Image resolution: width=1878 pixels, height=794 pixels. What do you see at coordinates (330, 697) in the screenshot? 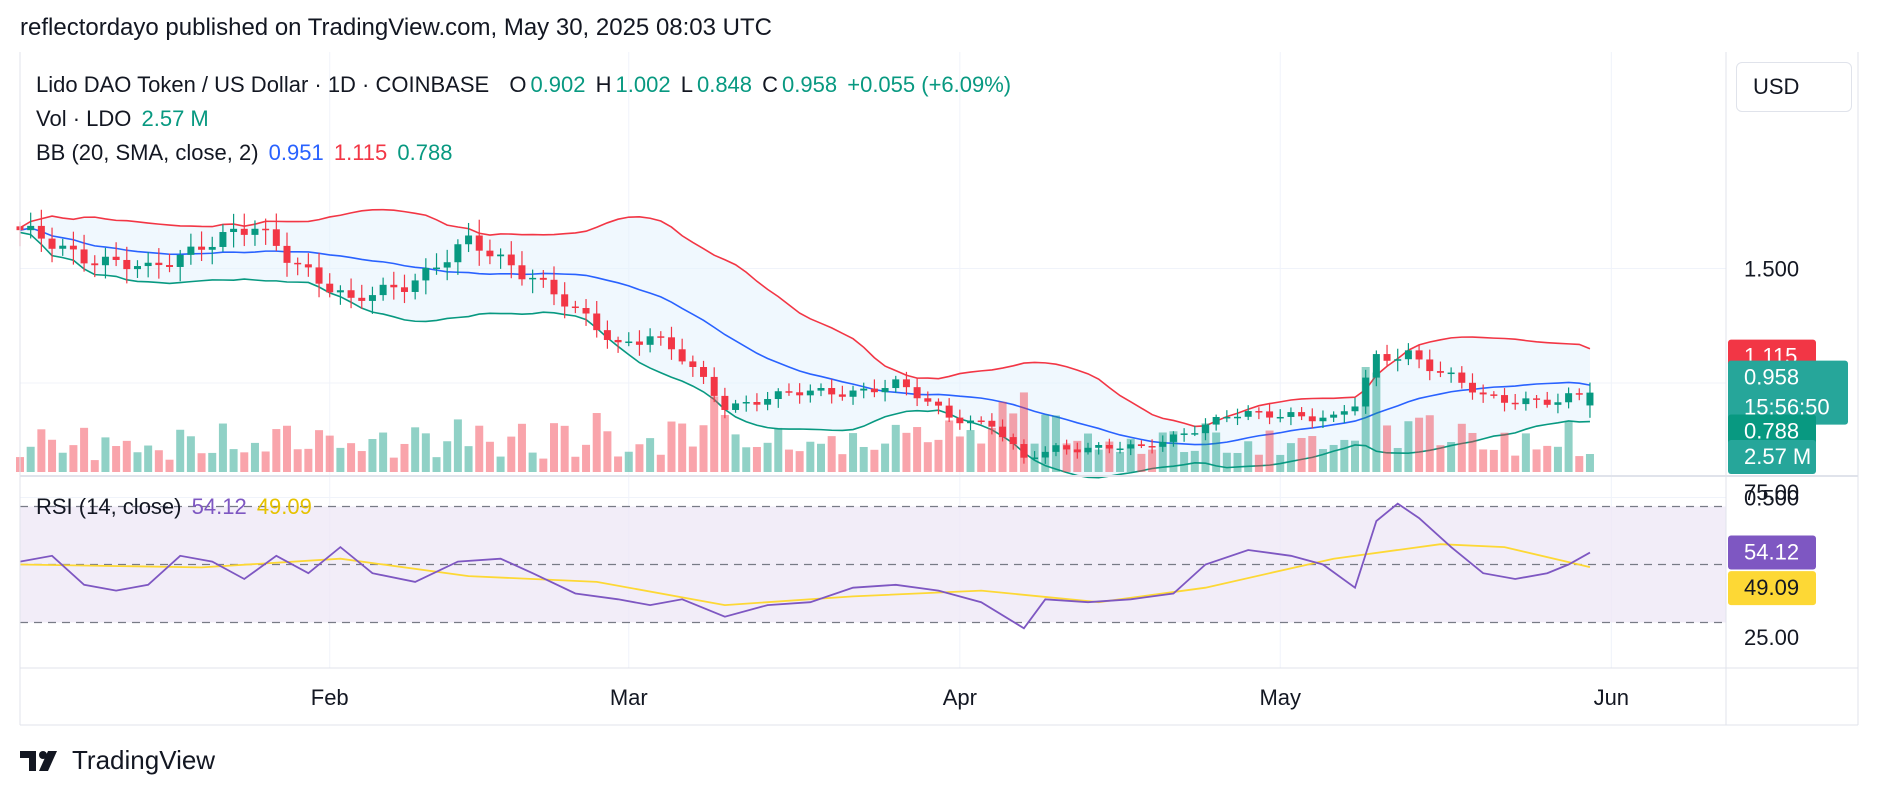
I see `time-tick-label: Feb` at bounding box center [330, 697].